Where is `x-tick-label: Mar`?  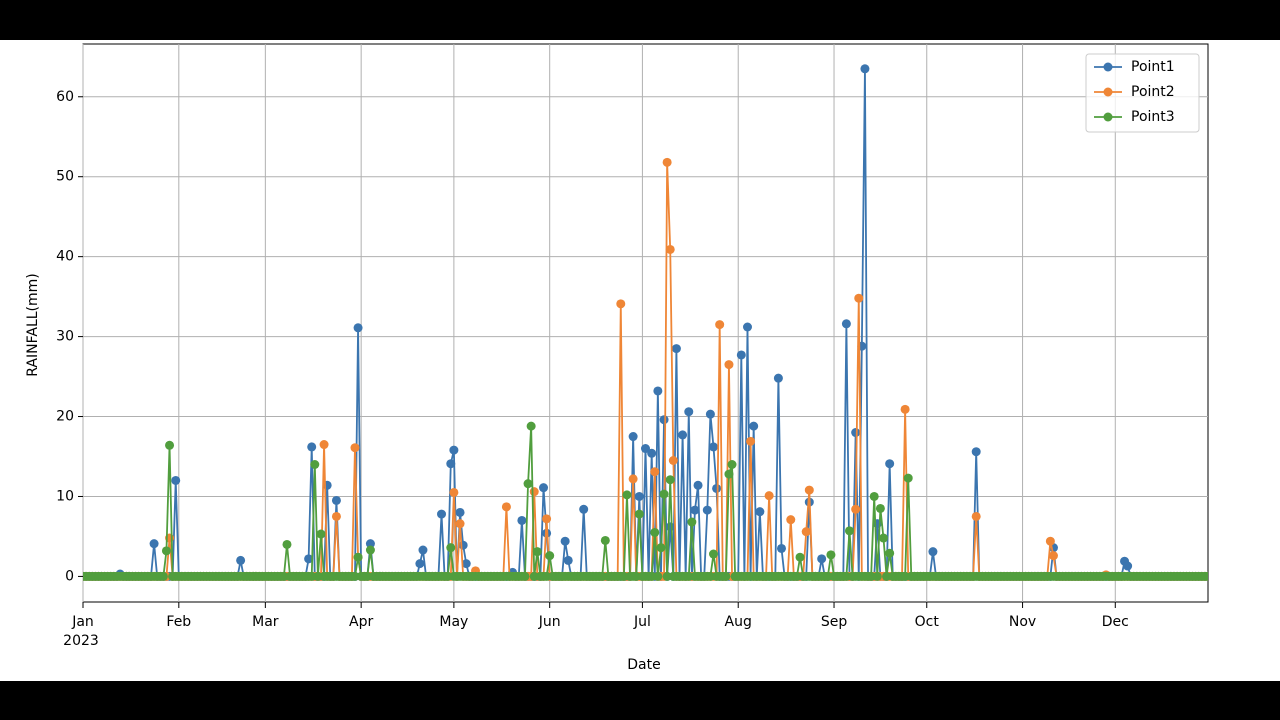
x-tick-label: Mar is located at coordinates (265, 622).